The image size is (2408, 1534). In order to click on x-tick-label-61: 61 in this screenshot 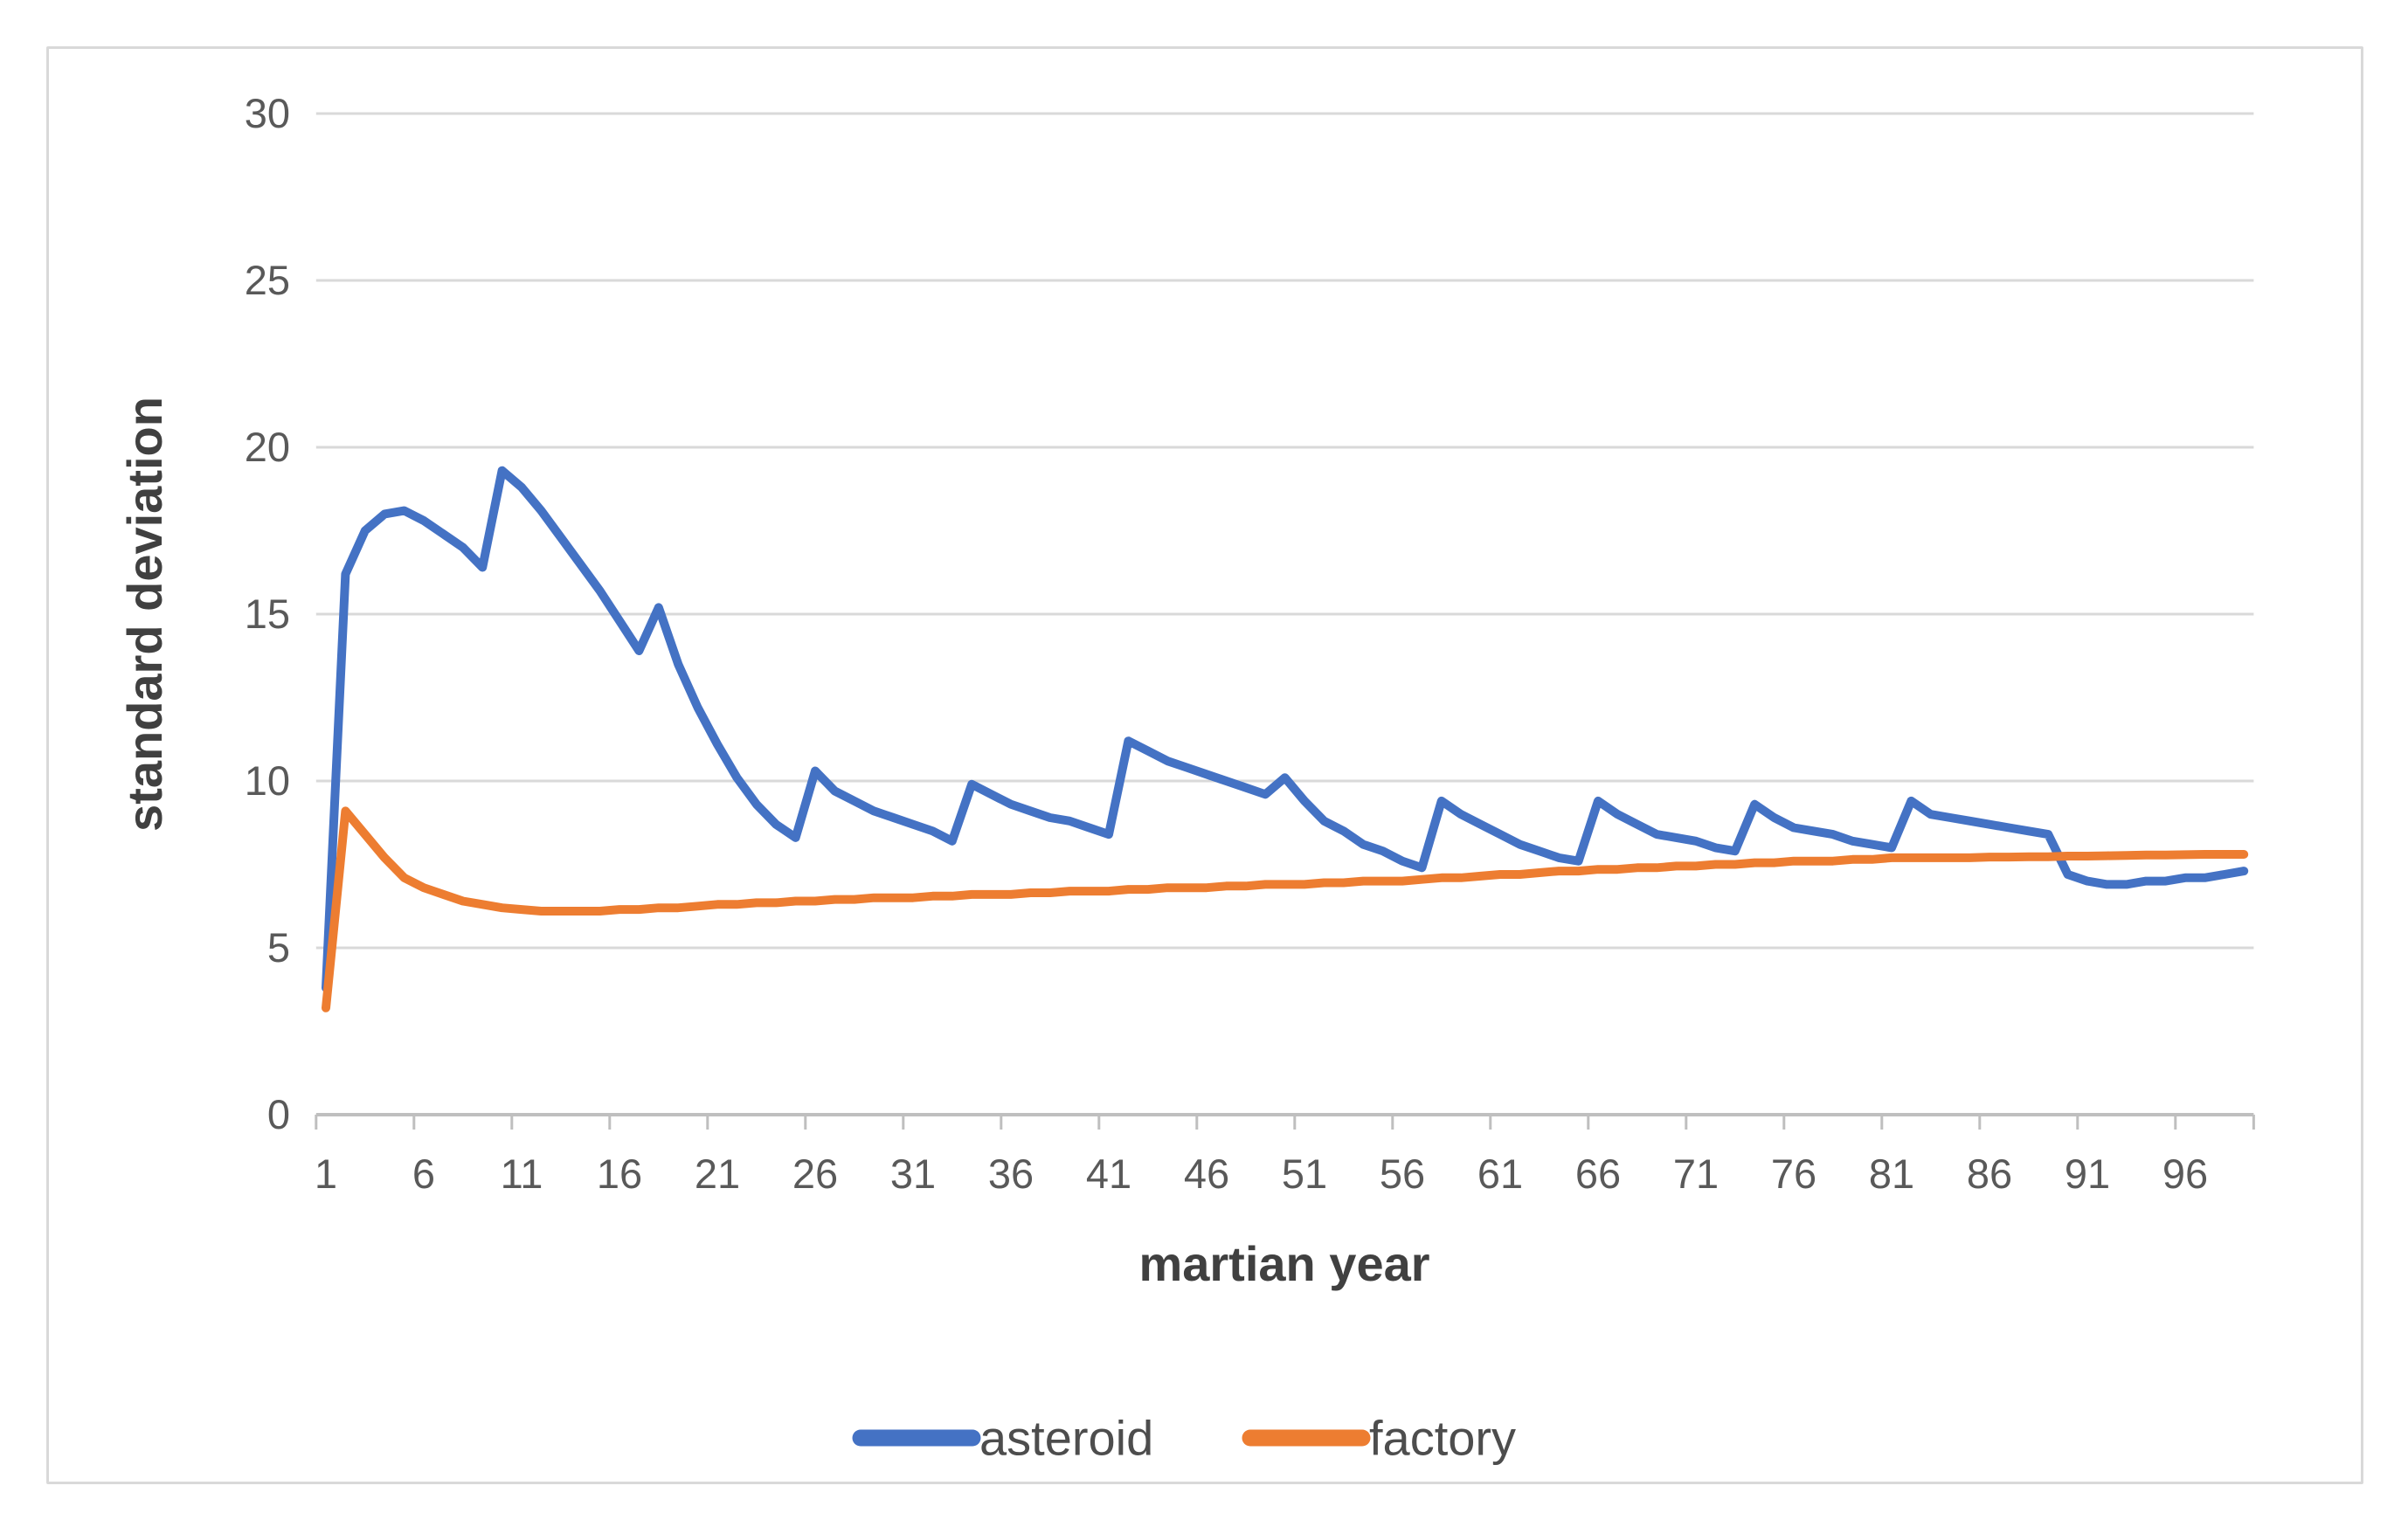, I will do `click(1500, 1173)`.